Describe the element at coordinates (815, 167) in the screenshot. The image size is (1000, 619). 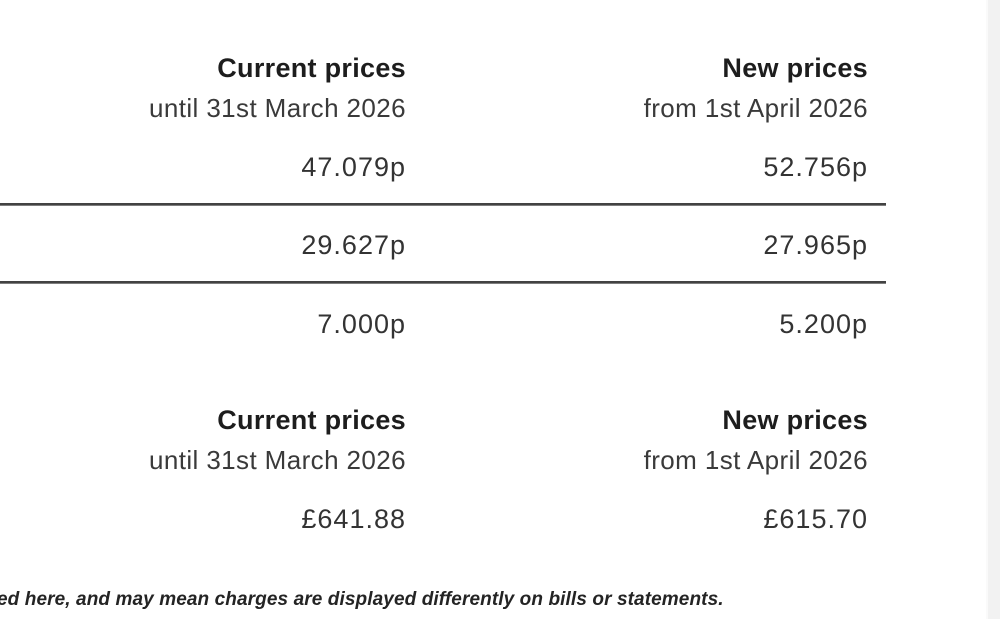
I see `rate-1-new-value: 52.756p` at that location.